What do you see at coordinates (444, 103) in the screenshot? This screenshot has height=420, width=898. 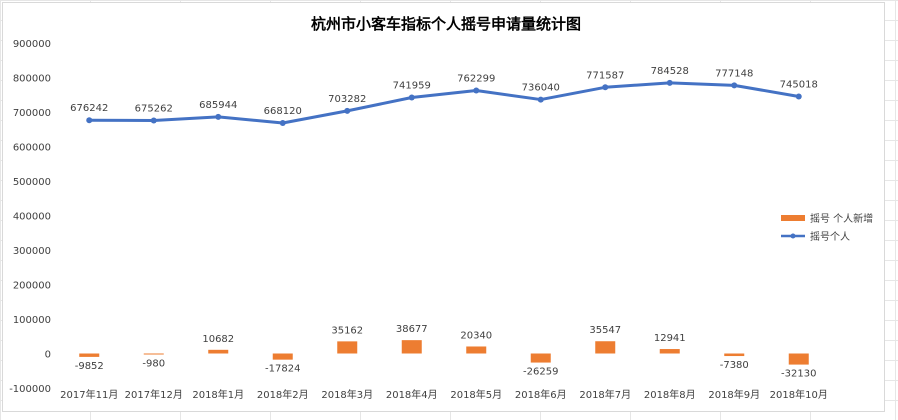 I see `line-path` at bounding box center [444, 103].